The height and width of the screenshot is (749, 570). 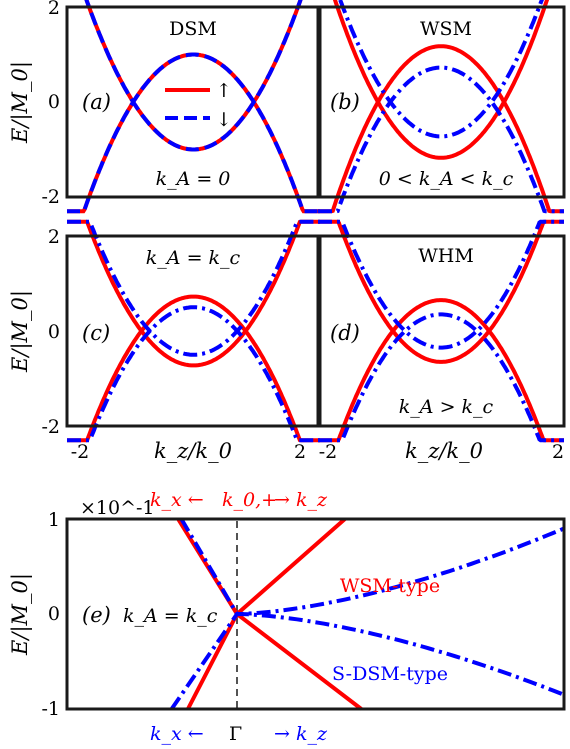 I want to click on panel-e-label: (e), so click(x=96, y=615).